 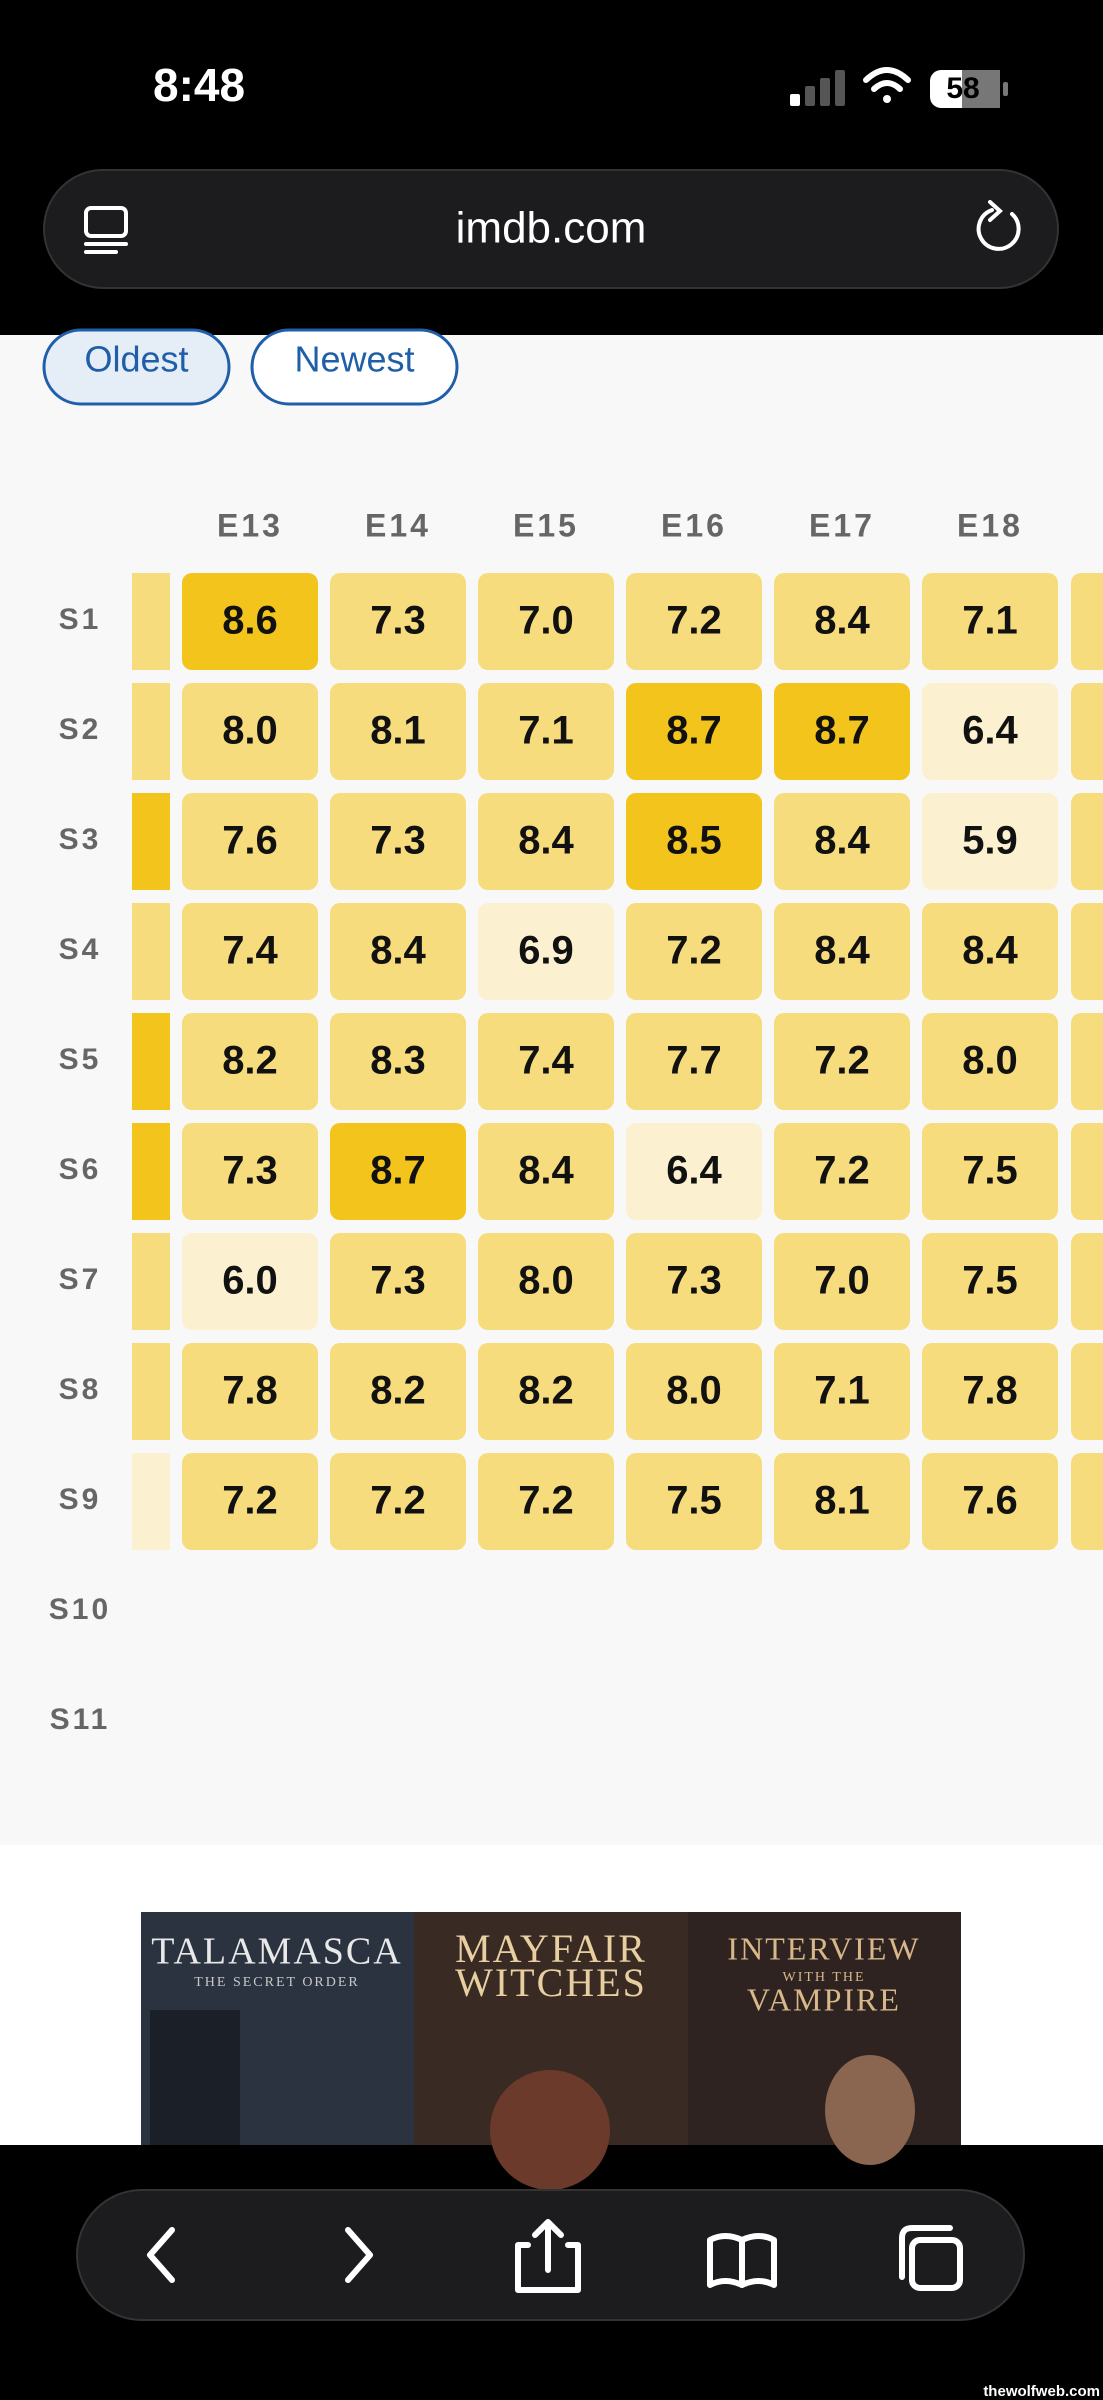 What do you see at coordinates (398, 1061) in the screenshot?
I see `rating-value: 8.3` at bounding box center [398, 1061].